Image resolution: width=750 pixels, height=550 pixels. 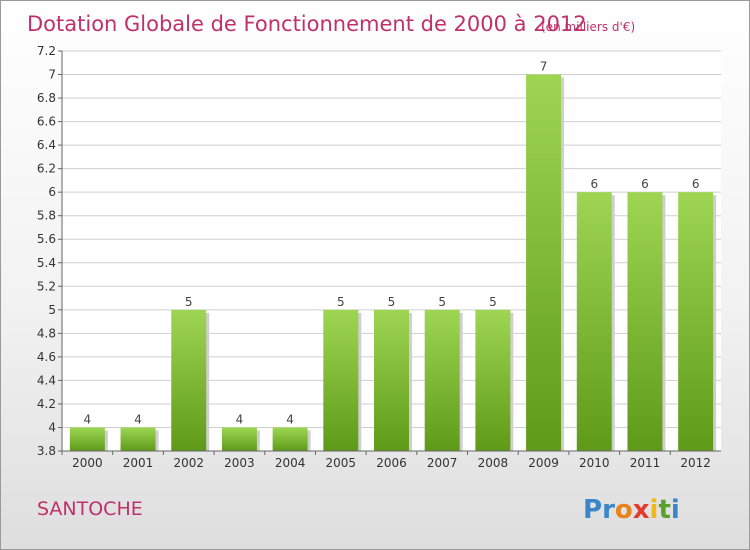 I want to click on y-tick-label: 5.4, so click(x=46, y=263).